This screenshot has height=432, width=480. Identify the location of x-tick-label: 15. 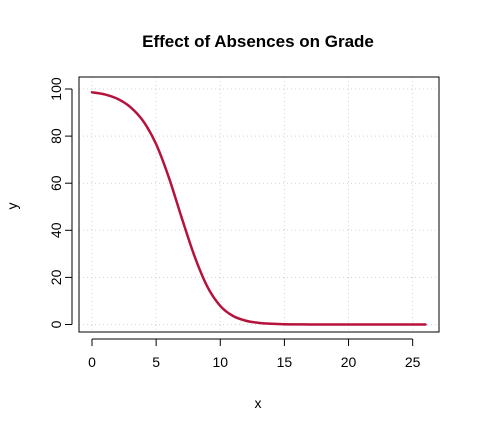
(285, 362).